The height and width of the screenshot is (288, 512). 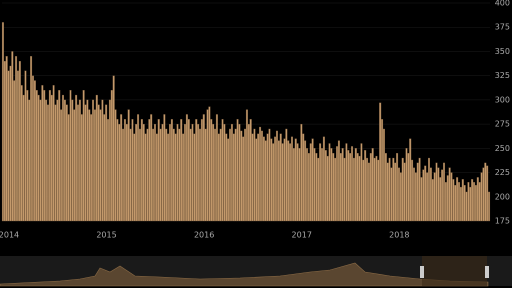 What do you see at coordinates (502, 27) in the screenshot?
I see `y-tick-label: 375` at bounding box center [502, 27].